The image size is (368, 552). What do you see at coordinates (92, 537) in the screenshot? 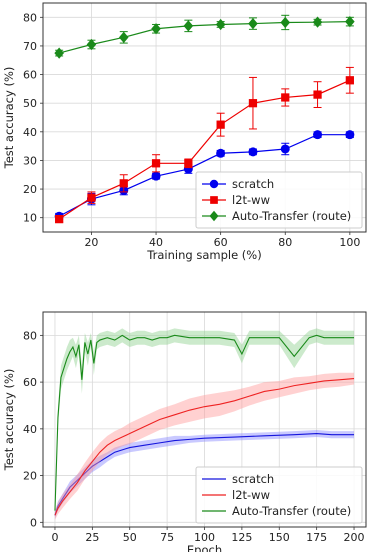
I see `x-tick-label: 25` at bounding box center [92, 537].